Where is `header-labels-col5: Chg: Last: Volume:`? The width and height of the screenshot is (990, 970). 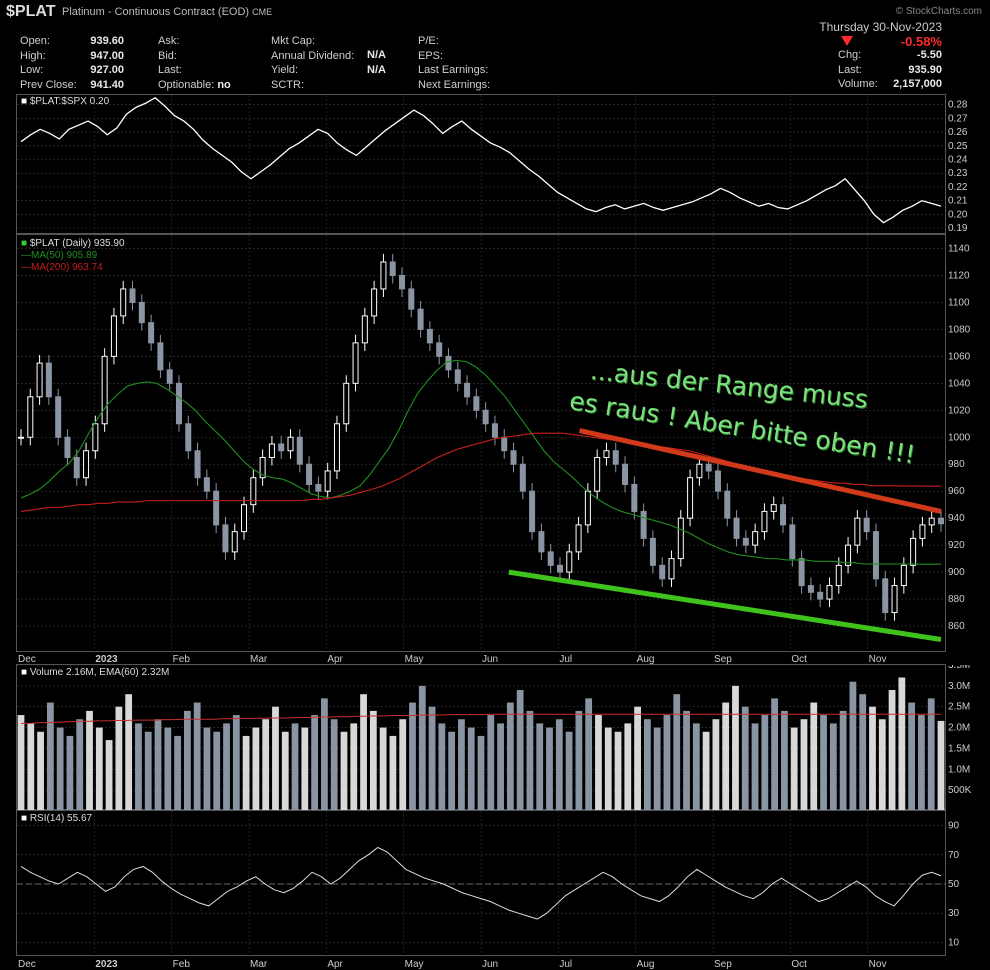 header-labels-col5: Chg: Last: Volume: is located at coordinates (858, 69).